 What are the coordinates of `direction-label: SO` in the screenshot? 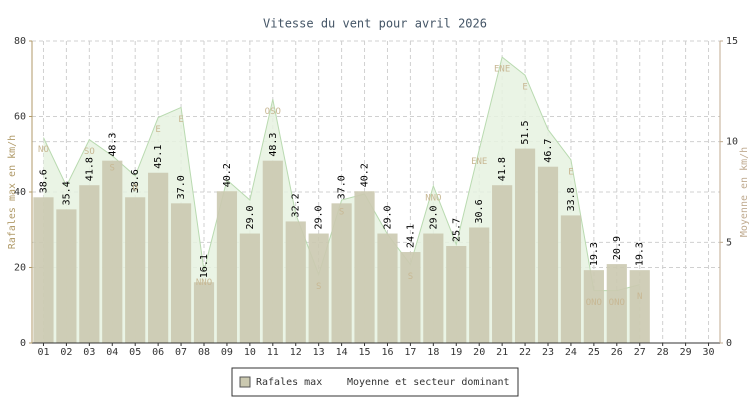 It's located at (89, 152).